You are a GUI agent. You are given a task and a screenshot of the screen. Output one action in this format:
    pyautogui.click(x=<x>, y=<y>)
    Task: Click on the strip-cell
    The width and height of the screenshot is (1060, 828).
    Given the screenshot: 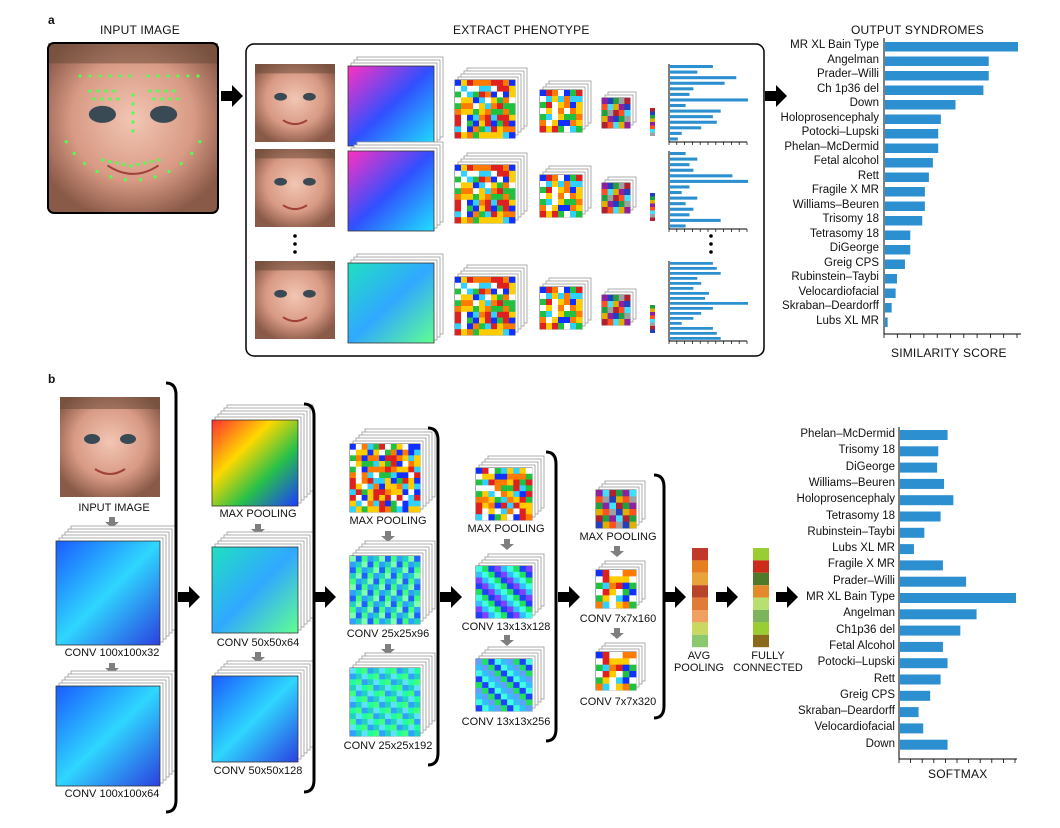 What is the action you would take?
    pyautogui.click(x=652, y=198)
    